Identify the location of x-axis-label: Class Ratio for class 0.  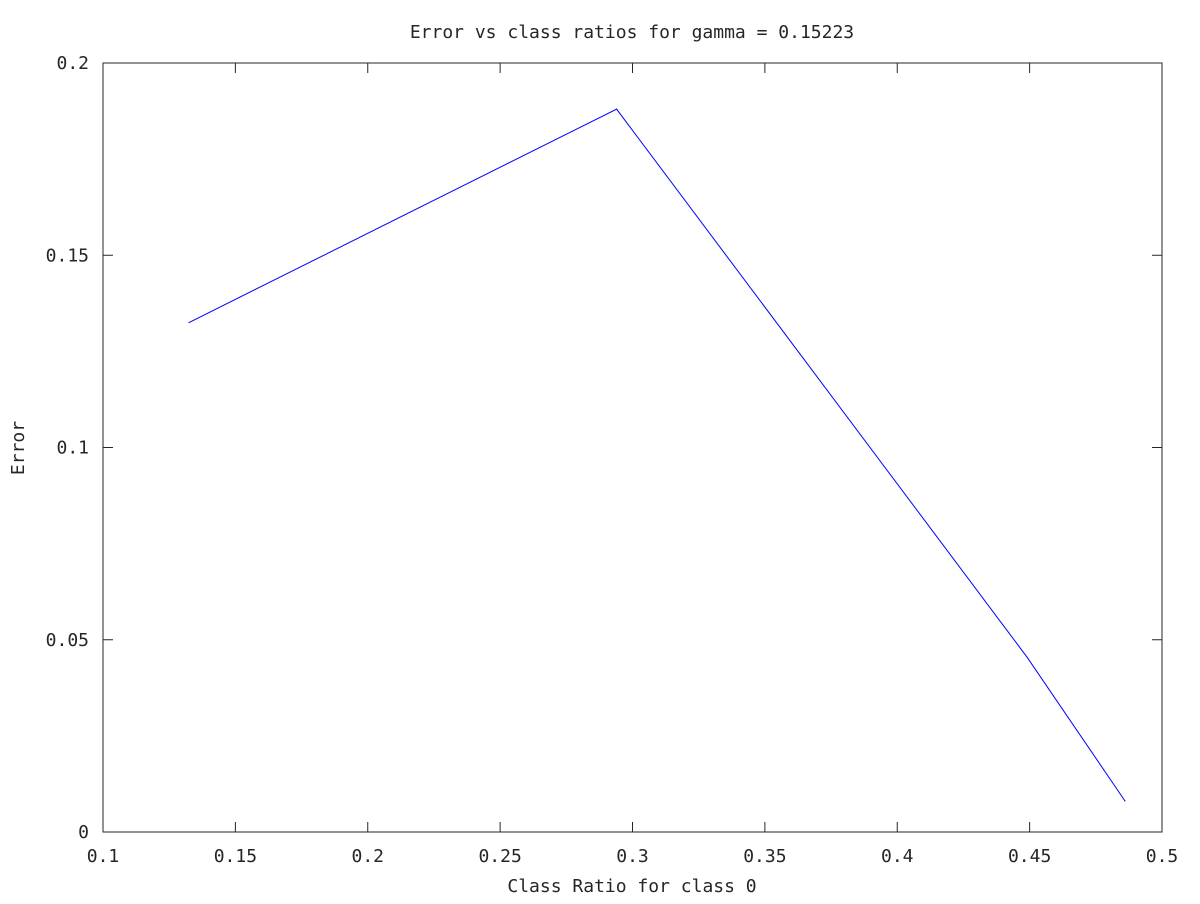
(631, 886).